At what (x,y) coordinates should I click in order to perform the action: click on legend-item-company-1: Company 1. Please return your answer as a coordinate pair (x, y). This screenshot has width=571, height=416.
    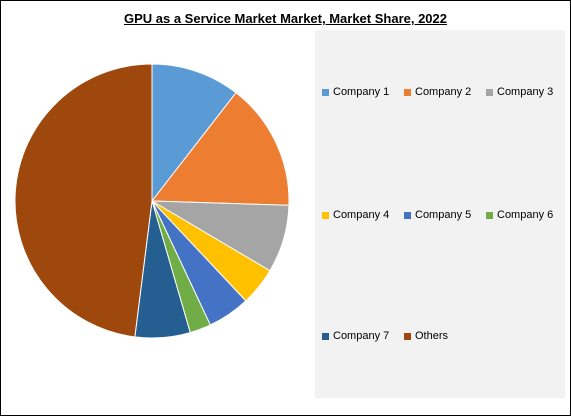
    Looking at the image, I should click on (355, 92).